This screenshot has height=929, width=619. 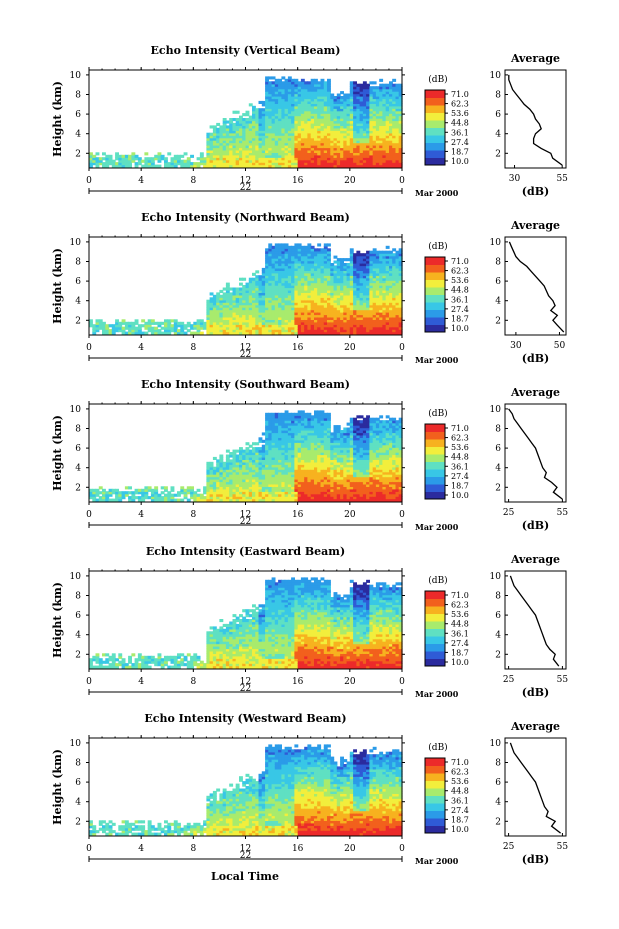 I want to click on colorbar-swatch, so click(x=435, y=161).